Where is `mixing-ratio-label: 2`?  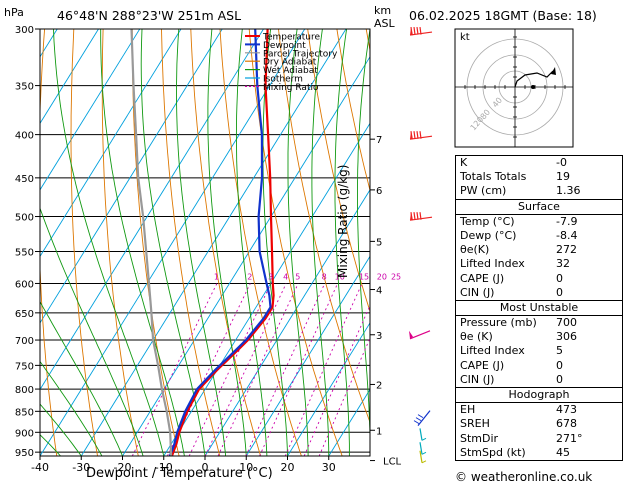
mixing-ratio-label: 2 is located at coordinates (249, 276).